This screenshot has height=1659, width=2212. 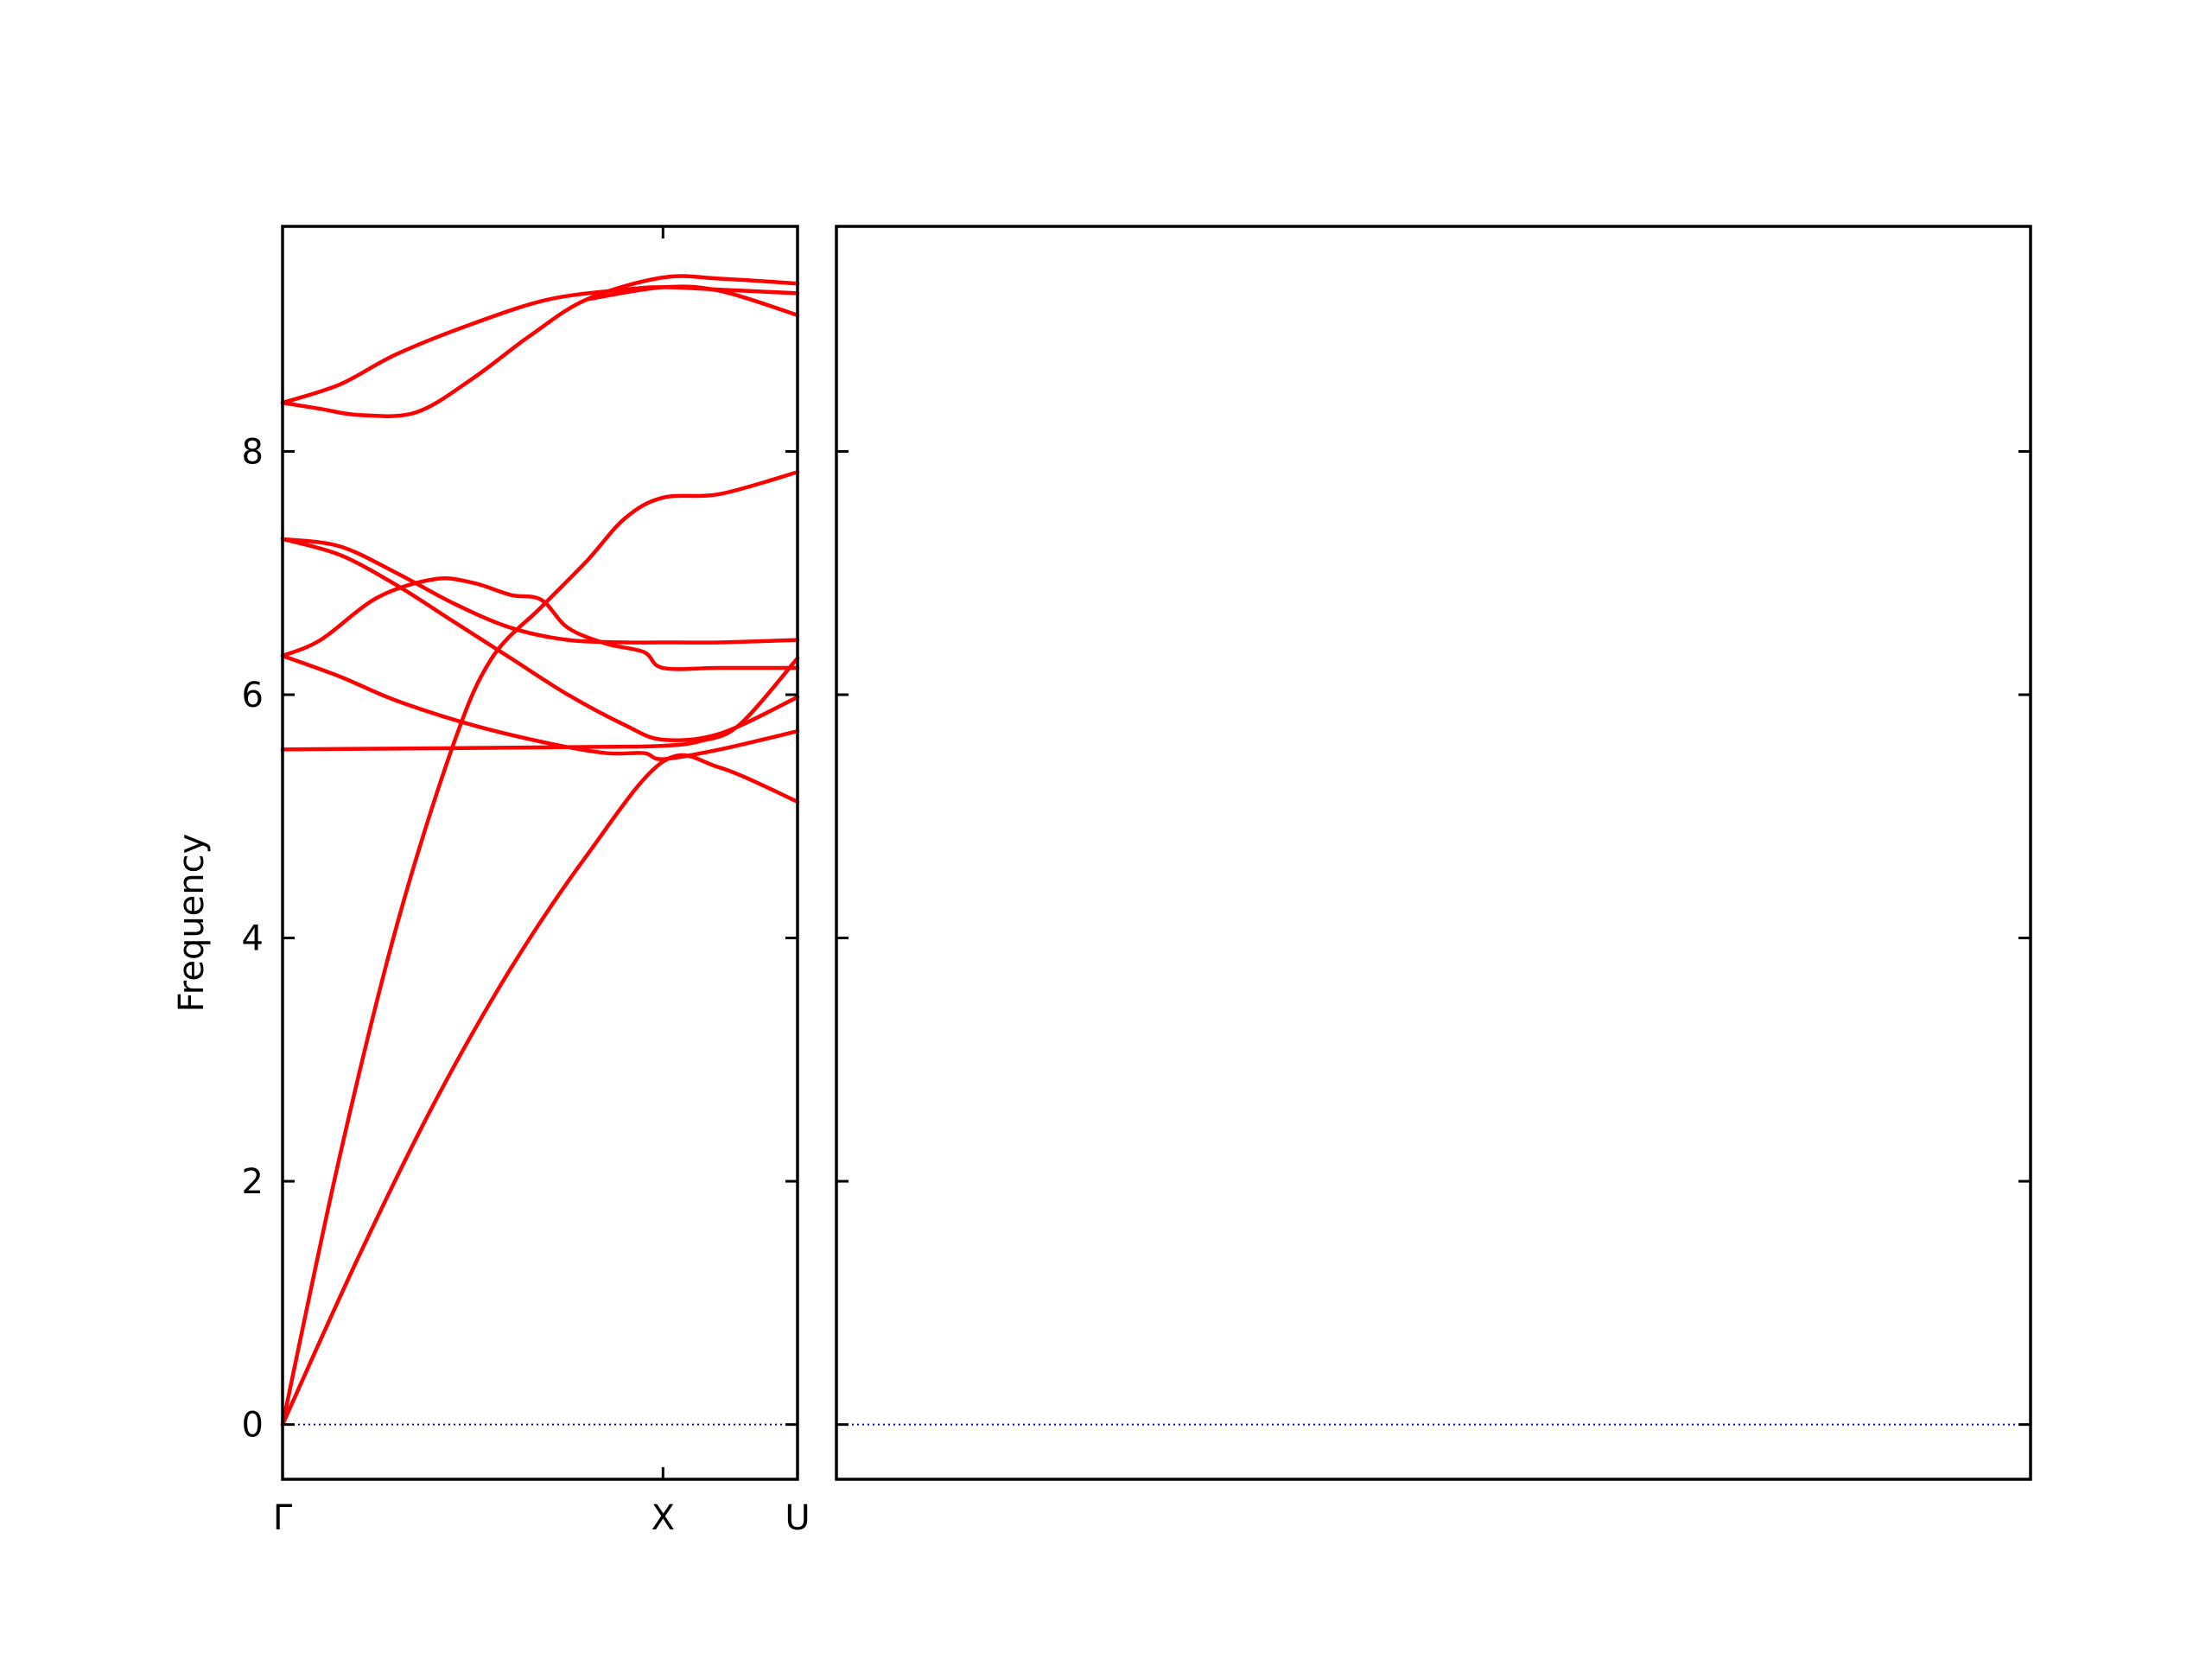 What do you see at coordinates (253, 1426) in the screenshot?
I see `y-tick-label: 0` at bounding box center [253, 1426].